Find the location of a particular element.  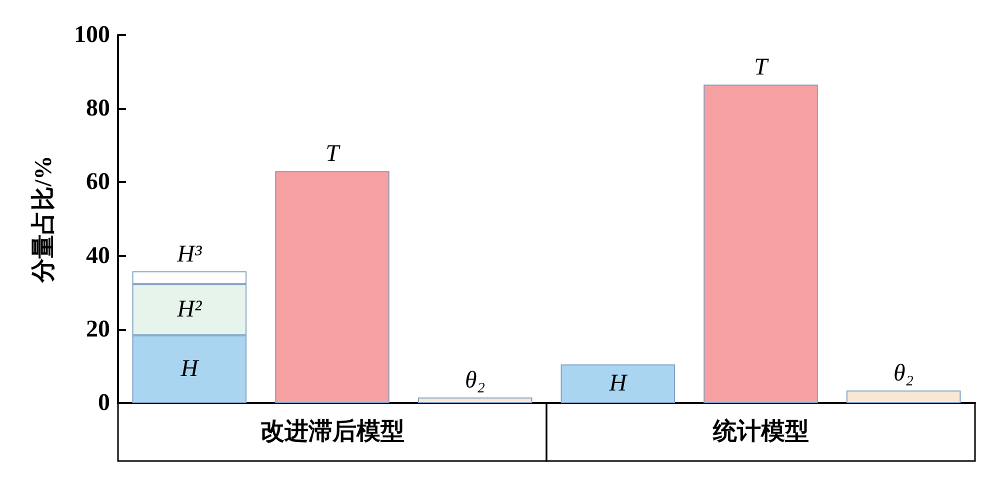

y-tick-label: 0 is located at coordinates (104, 403).